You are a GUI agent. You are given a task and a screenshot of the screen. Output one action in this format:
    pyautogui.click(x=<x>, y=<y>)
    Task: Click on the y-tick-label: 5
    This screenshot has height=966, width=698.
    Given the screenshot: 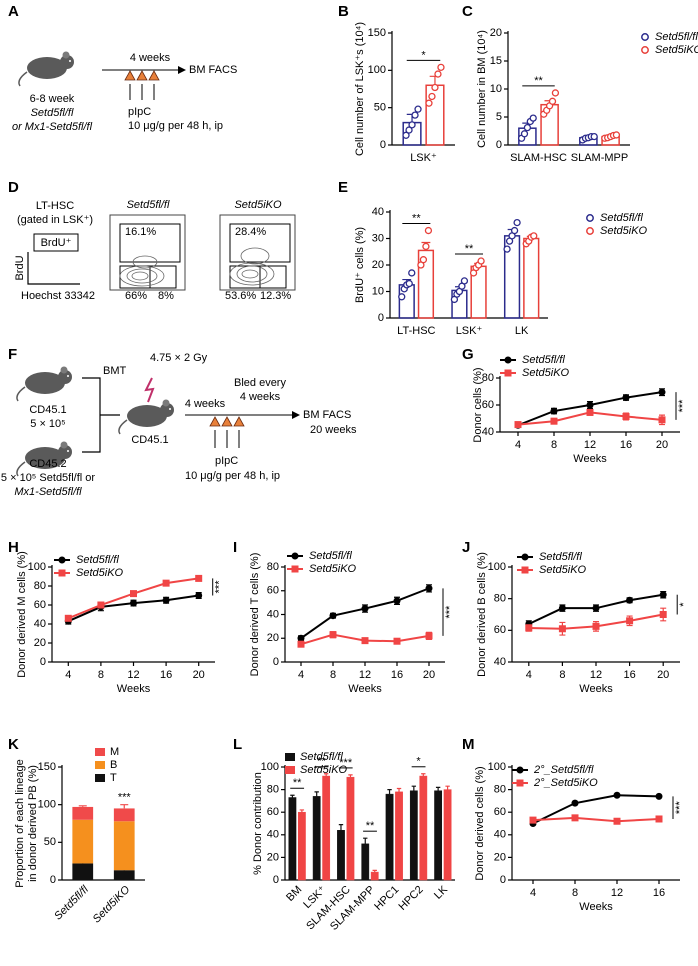 What is the action you would take?
    pyautogui.click(x=499, y=117)
    